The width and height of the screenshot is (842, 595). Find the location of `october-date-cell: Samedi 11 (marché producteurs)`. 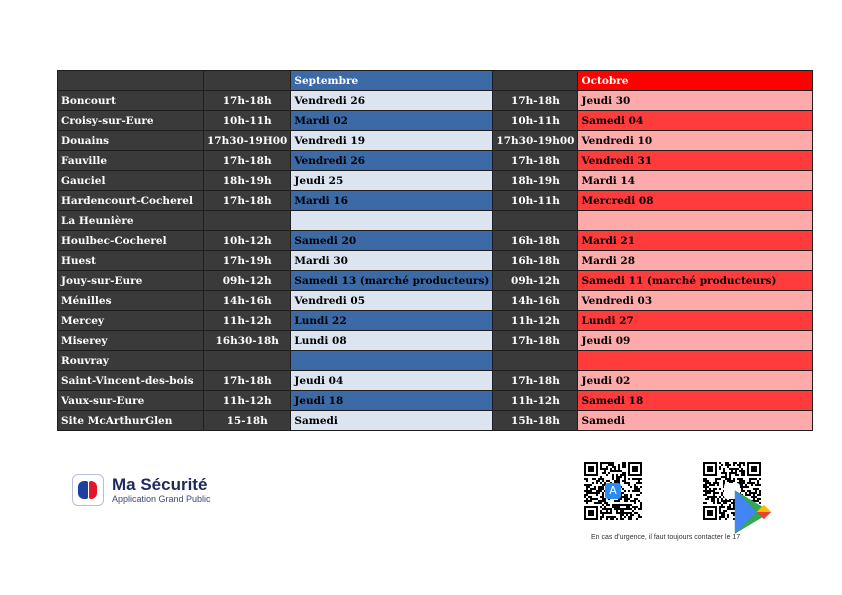

october-date-cell: Samedi 11 (marché producteurs) is located at coordinates (695, 280).